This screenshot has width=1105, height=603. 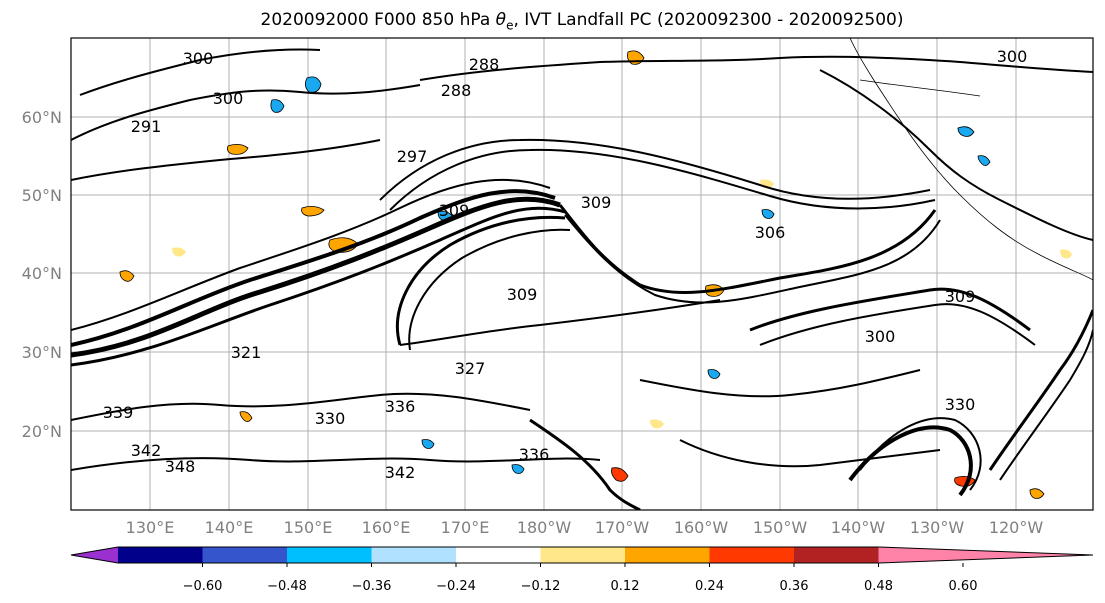 I want to click on contour-label: 321, so click(x=246, y=352).